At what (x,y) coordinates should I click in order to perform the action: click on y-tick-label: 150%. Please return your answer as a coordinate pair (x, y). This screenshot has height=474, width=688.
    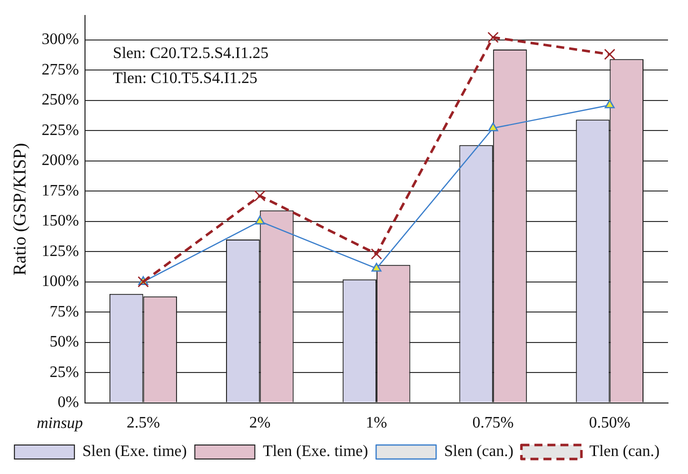
    Looking at the image, I should click on (60, 221).